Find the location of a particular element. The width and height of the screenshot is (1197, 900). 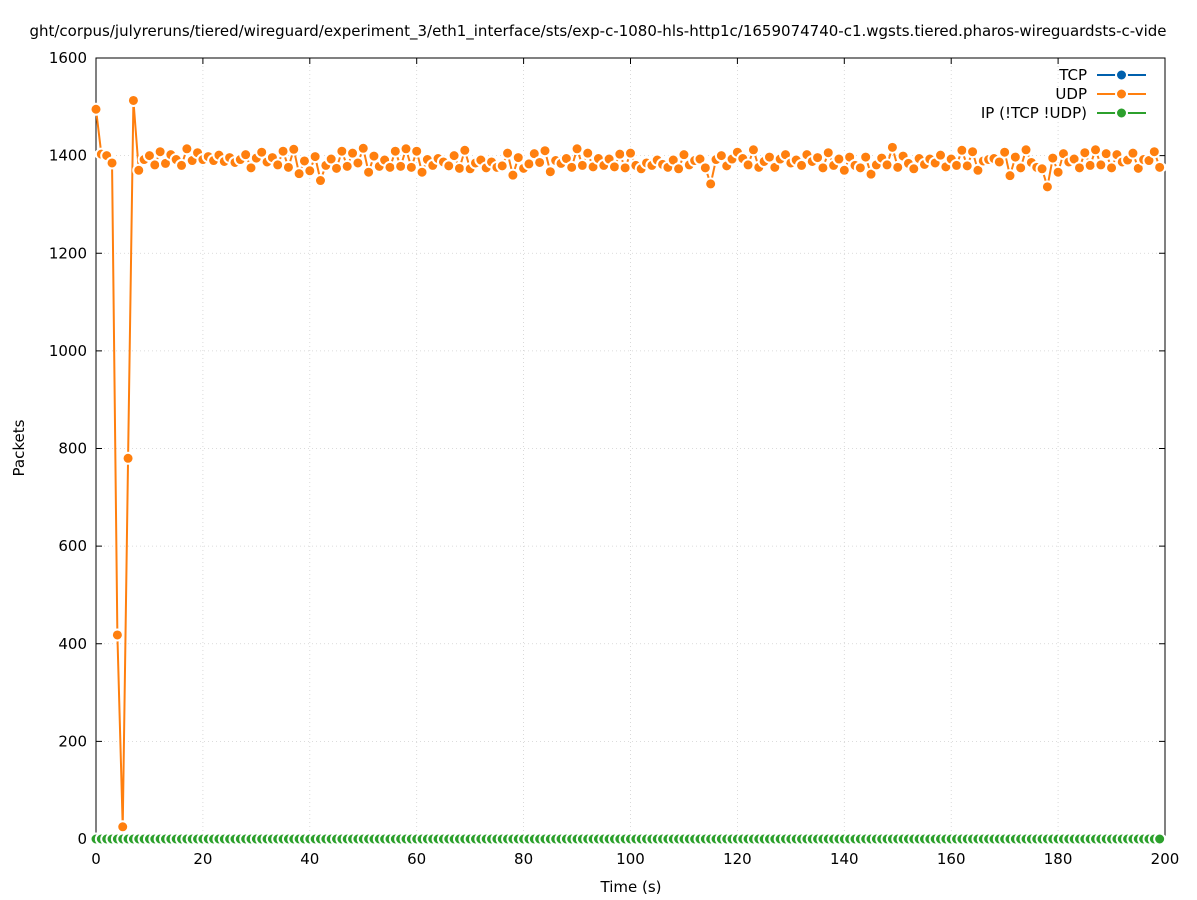

y-tick-label: 1000 is located at coordinates (68, 351).